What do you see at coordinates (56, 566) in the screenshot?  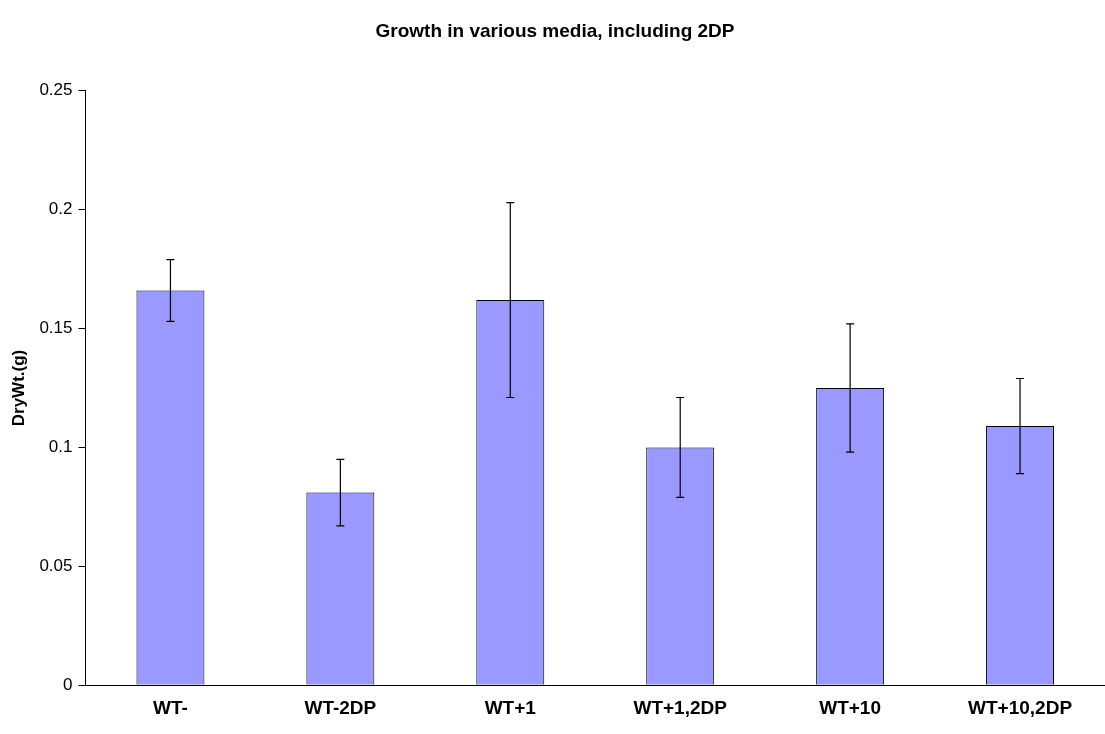 I see `y-tick-label: 0.05` at bounding box center [56, 566].